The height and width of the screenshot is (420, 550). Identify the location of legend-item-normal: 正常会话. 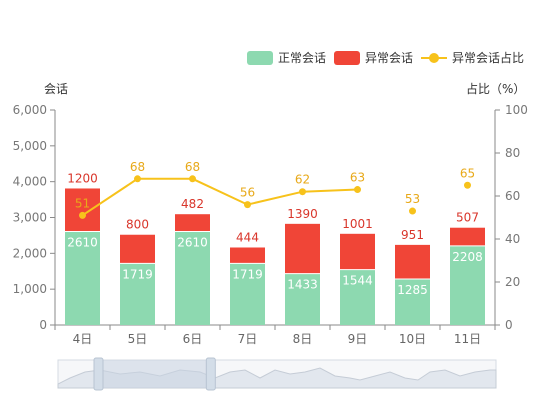
(286, 58).